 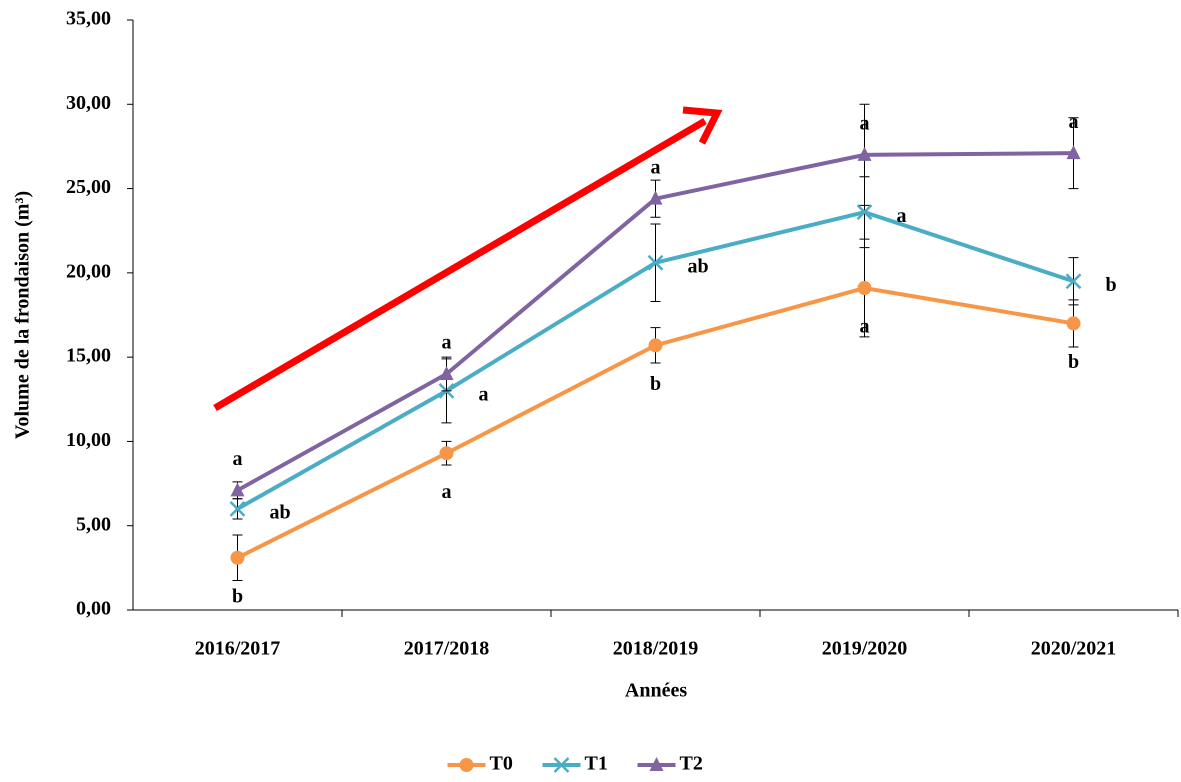 What do you see at coordinates (23, 315) in the screenshot?
I see `y-axis-title: Volume de la frondaison (m³)` at bounding box center [23, 315].